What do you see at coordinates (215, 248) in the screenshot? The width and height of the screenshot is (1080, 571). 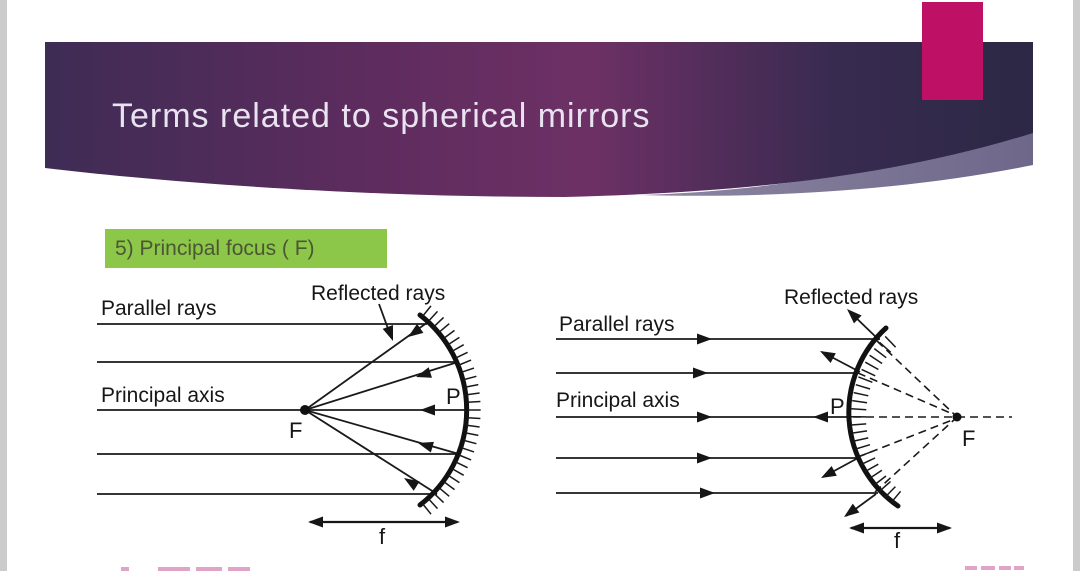 I see `section-badge-label: 5) Principal focus ( F)` at bounding box center [215, 248].